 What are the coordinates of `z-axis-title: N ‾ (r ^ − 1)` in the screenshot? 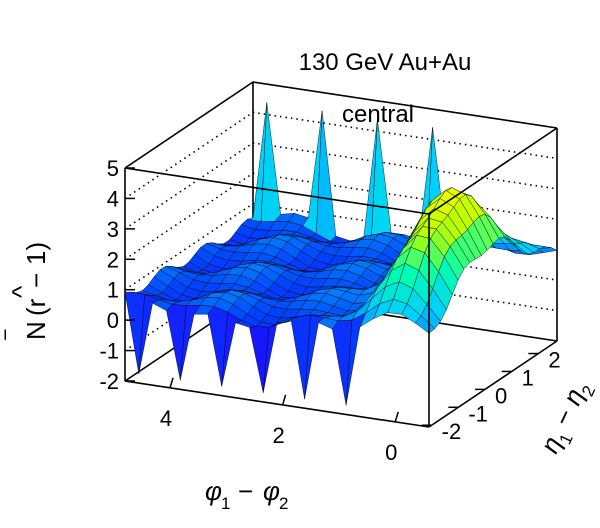 It's located at (26, 291).